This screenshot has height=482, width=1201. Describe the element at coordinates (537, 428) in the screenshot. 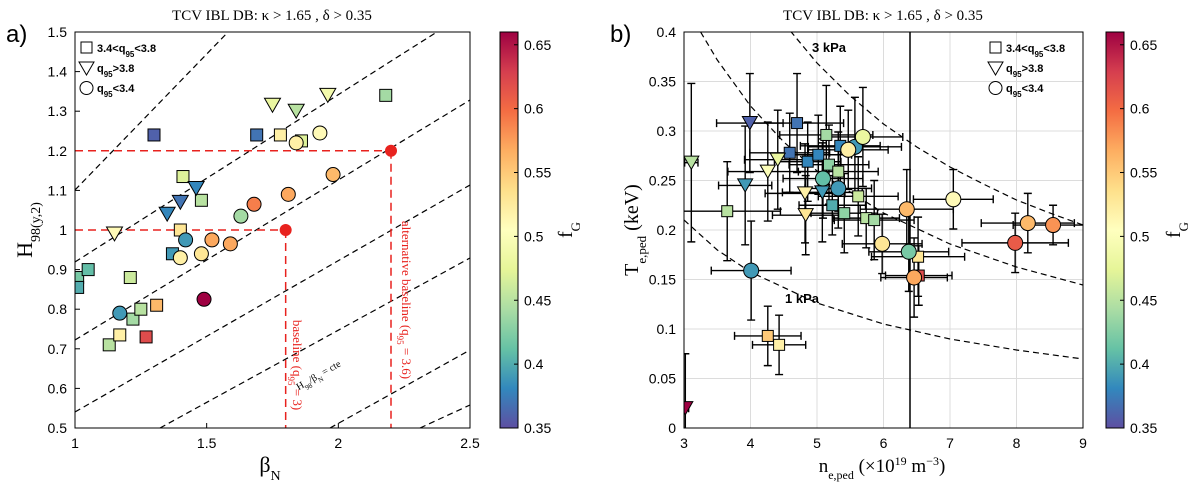

I see `colorbar-tick-label: 0.35` at that location.